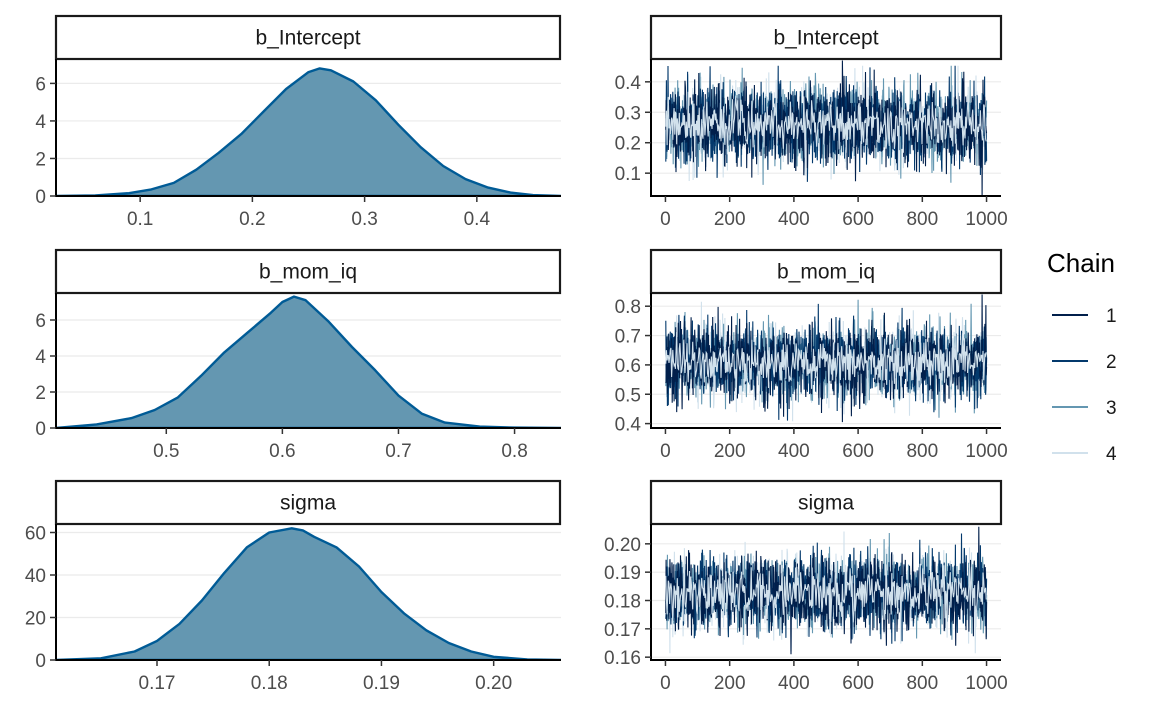 Image resolution: width=1152 pixels, height=711 pixels. What do you see at coordinates (1111, 408) in the screenshot?
I see `legend-label-3: 3` at bounding box center [1111, 408].